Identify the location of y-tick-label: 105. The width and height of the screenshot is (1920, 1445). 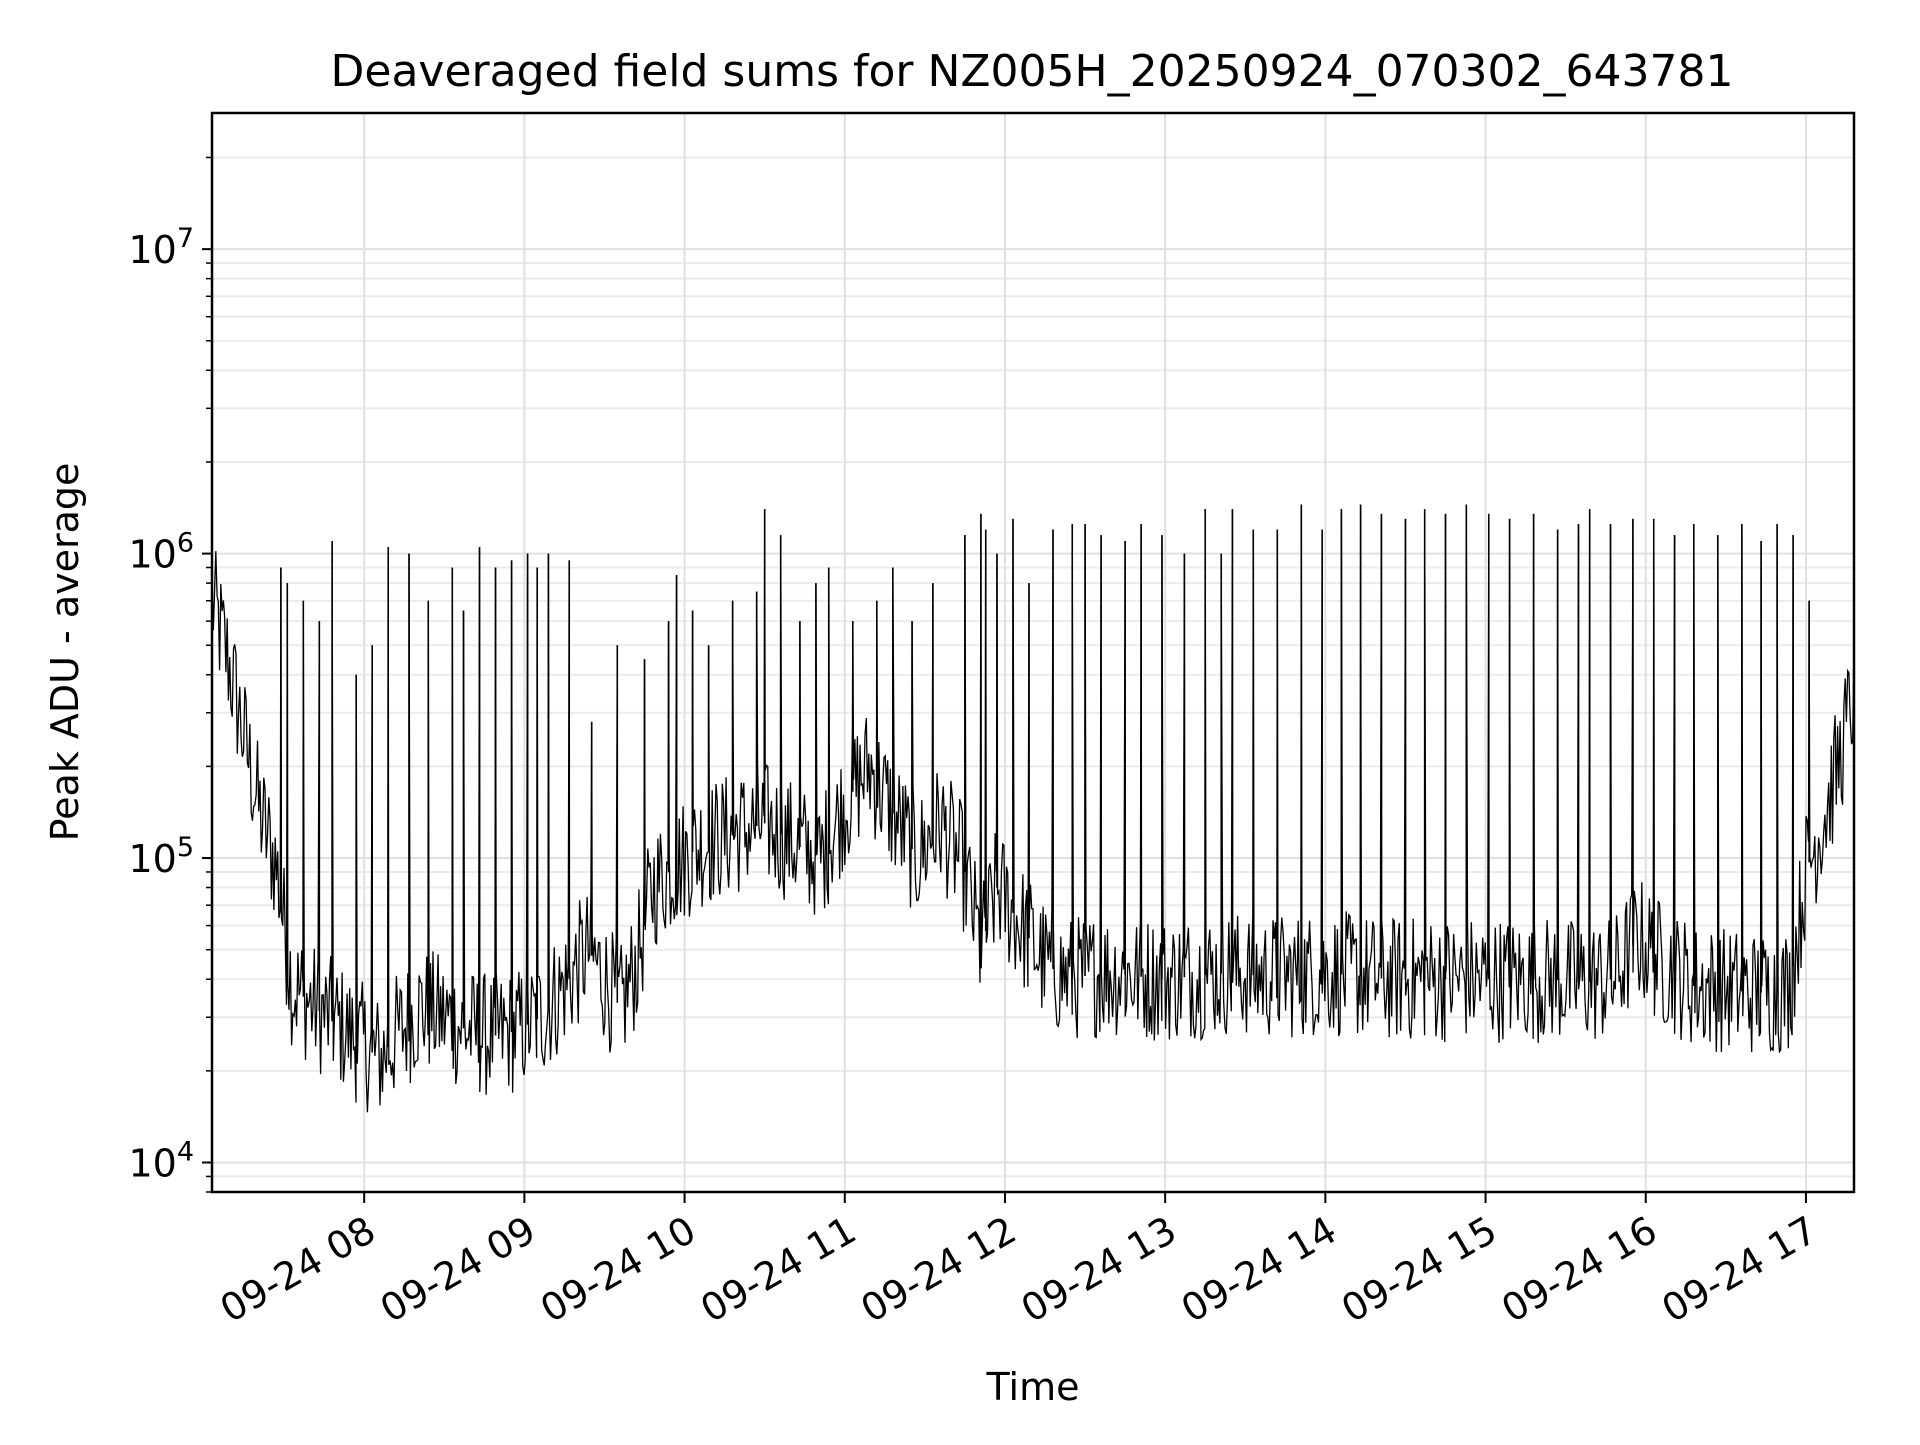
(161, 856).